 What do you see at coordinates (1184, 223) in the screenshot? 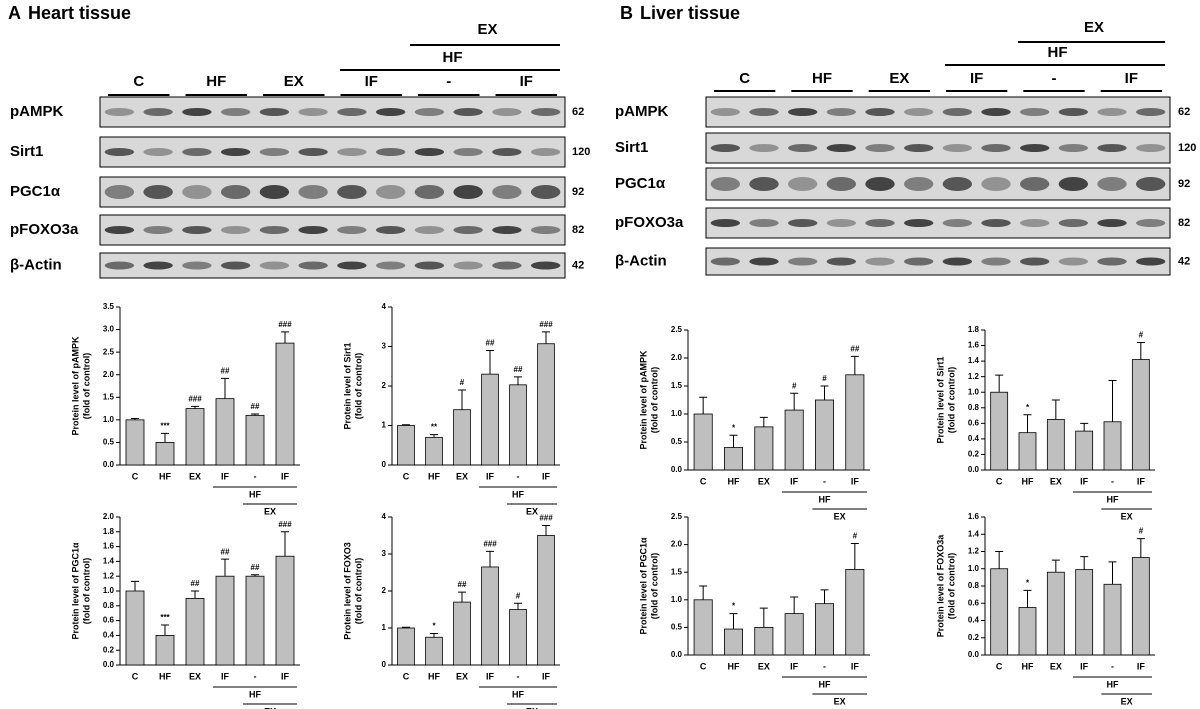
I see `molecular-weight: 82` at bounding box center [1184, 223].